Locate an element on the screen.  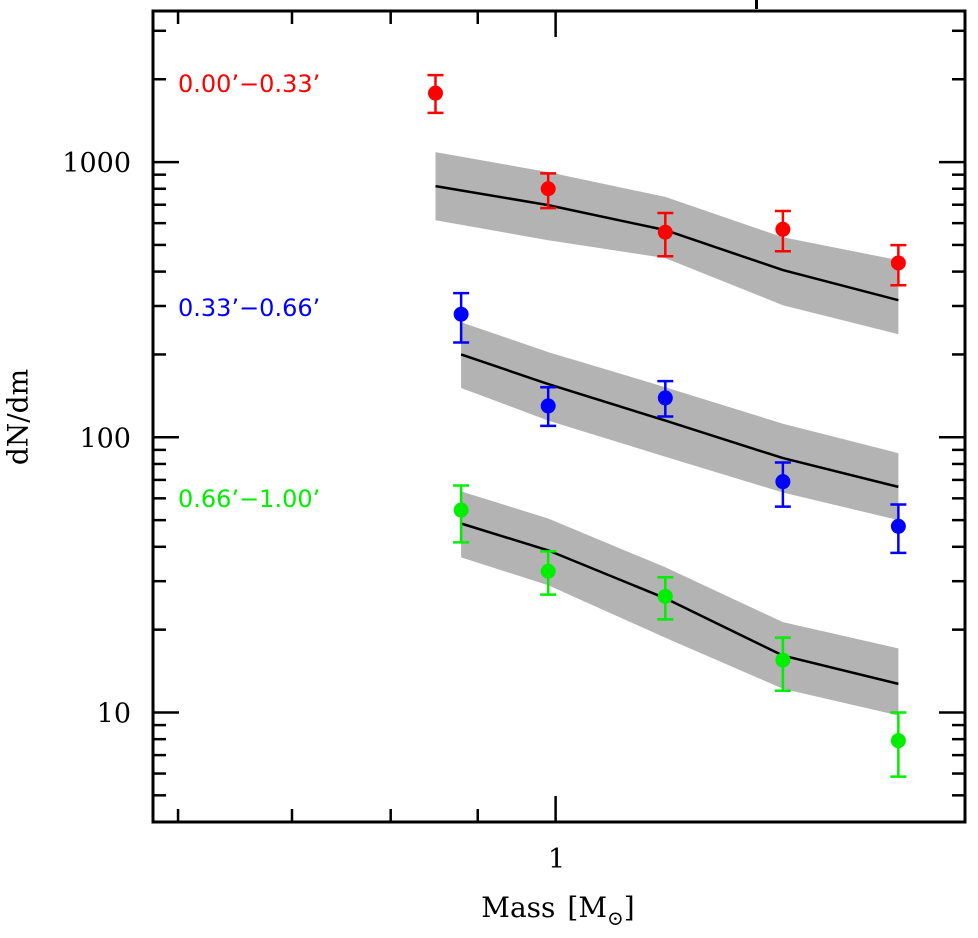
legend-label-outer: 0.66’−1.00’ is located at coordinates (249, 499).